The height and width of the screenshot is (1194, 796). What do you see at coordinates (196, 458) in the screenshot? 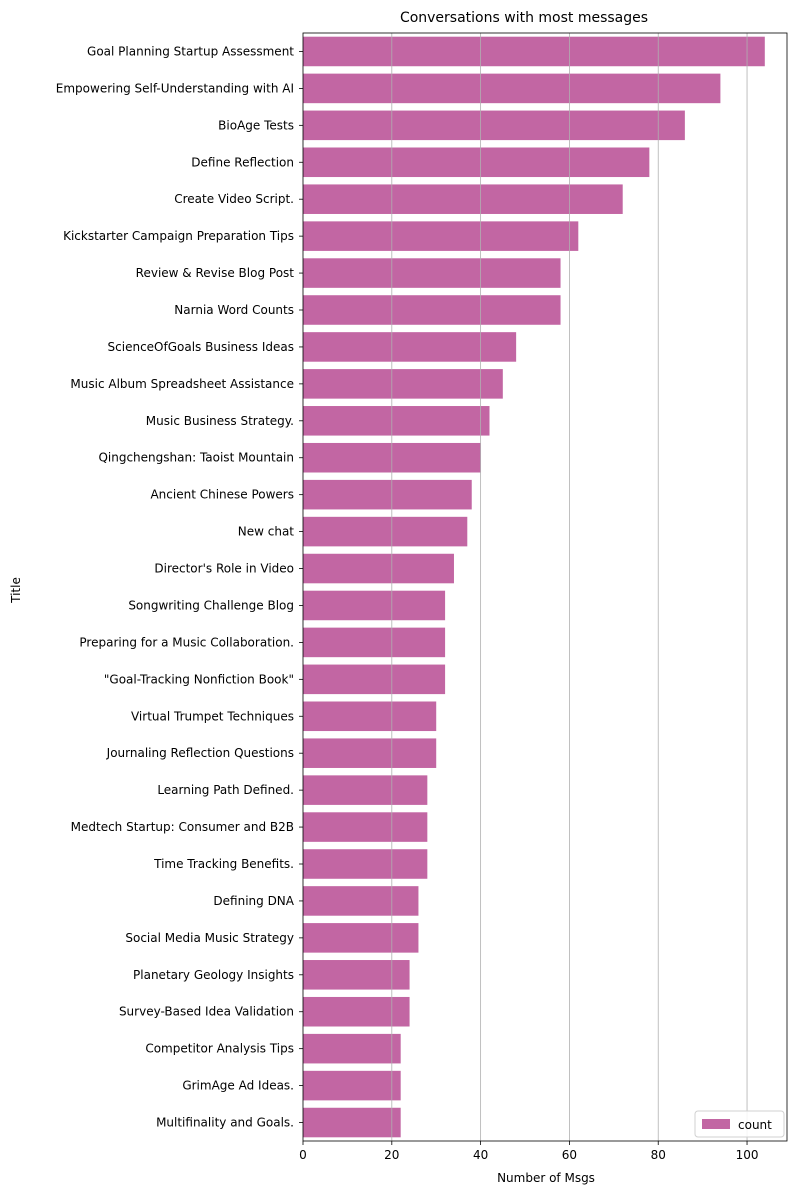
I see `y-tick-label: Qingchengshan: Taoist Mountain` at bounding box center [196, 458].